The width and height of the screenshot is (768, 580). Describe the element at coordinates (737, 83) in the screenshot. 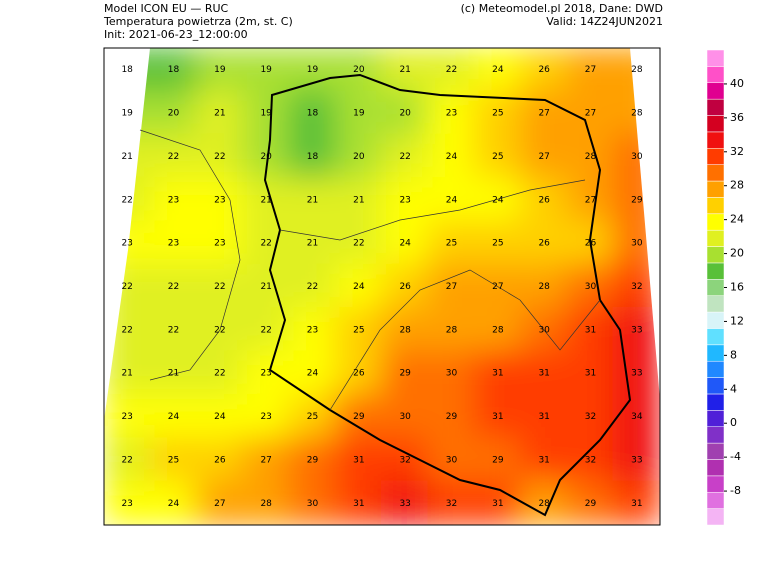

I see `colorbar-tick-label: 40` at that location.